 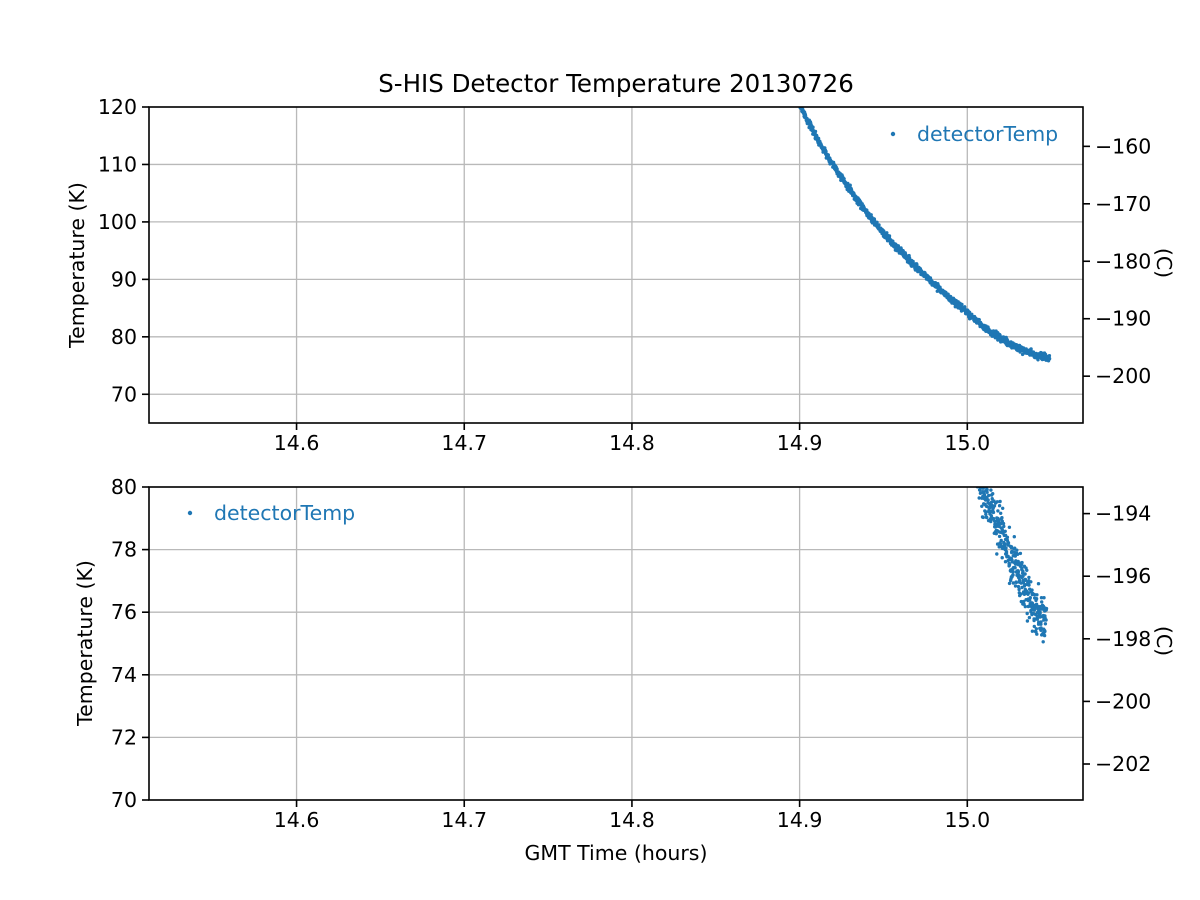 I want to click on y-tick-label: 110, so click(x=117, y=164).